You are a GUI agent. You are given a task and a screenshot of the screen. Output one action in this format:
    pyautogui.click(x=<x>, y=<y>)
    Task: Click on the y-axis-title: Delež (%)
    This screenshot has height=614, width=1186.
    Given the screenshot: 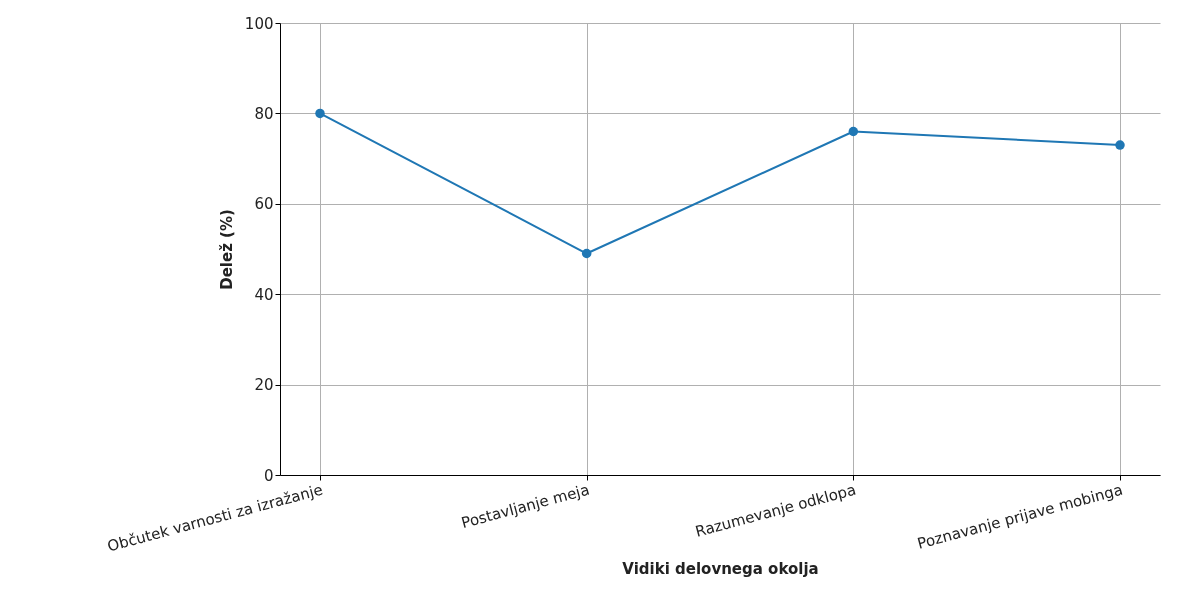 What is the action you would take?
    pyautogui.click(x=226, y=249)
    